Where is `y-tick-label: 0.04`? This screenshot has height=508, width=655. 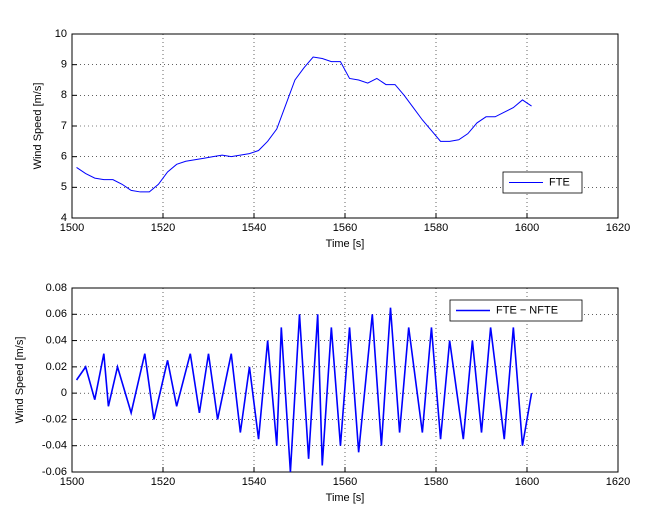 y-tick-label: 0.04 is located at coordinates (56, 340).